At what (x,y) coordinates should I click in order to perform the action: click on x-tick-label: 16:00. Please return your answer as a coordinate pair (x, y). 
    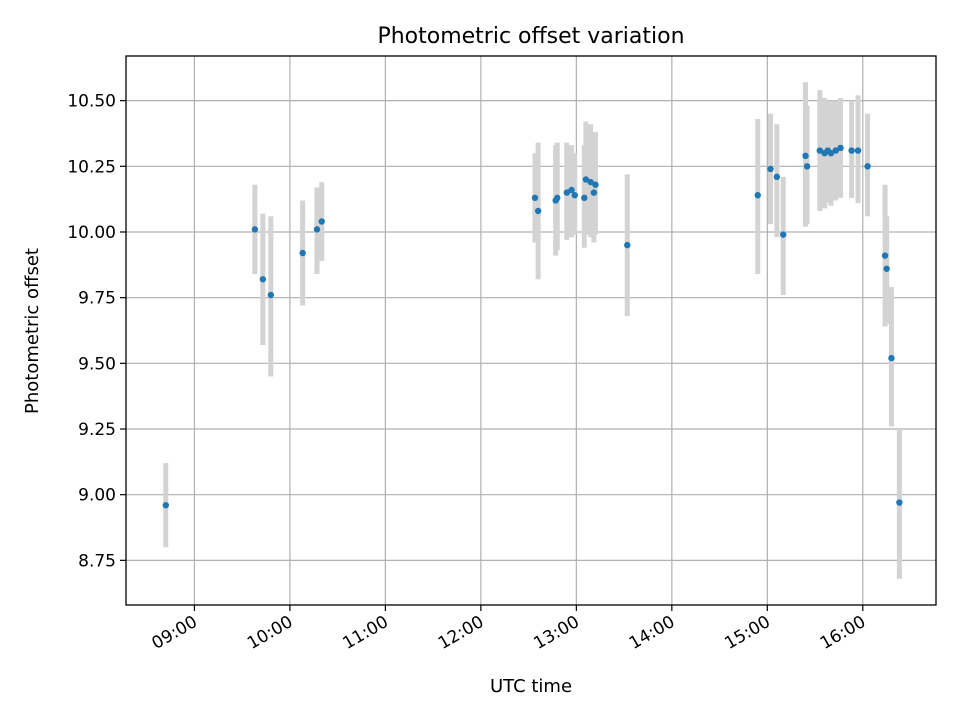
    Looking at the image, I should click on (843, 633).